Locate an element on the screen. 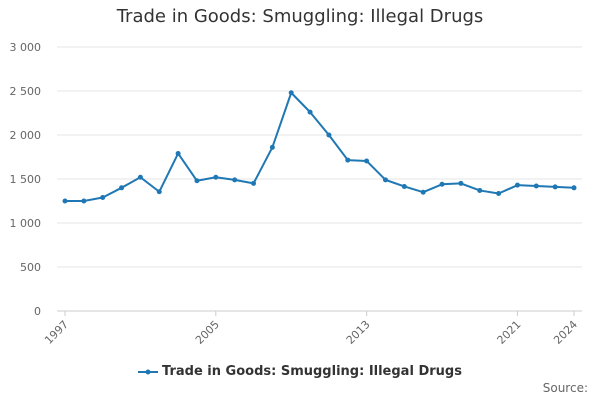  data-point-1998 is located at coordinates (84, 201).